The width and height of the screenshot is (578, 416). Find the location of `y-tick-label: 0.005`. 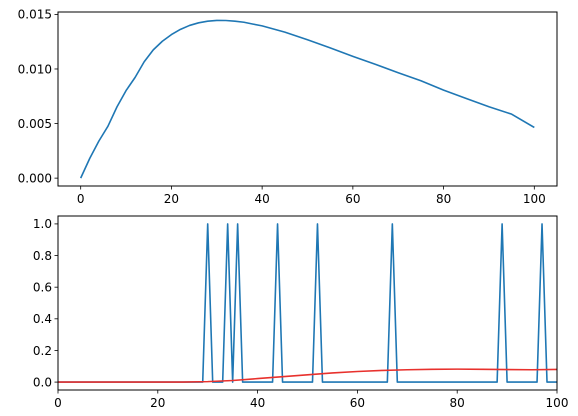

y-tick-label: 0.005 is located at coordinates (35, 124).